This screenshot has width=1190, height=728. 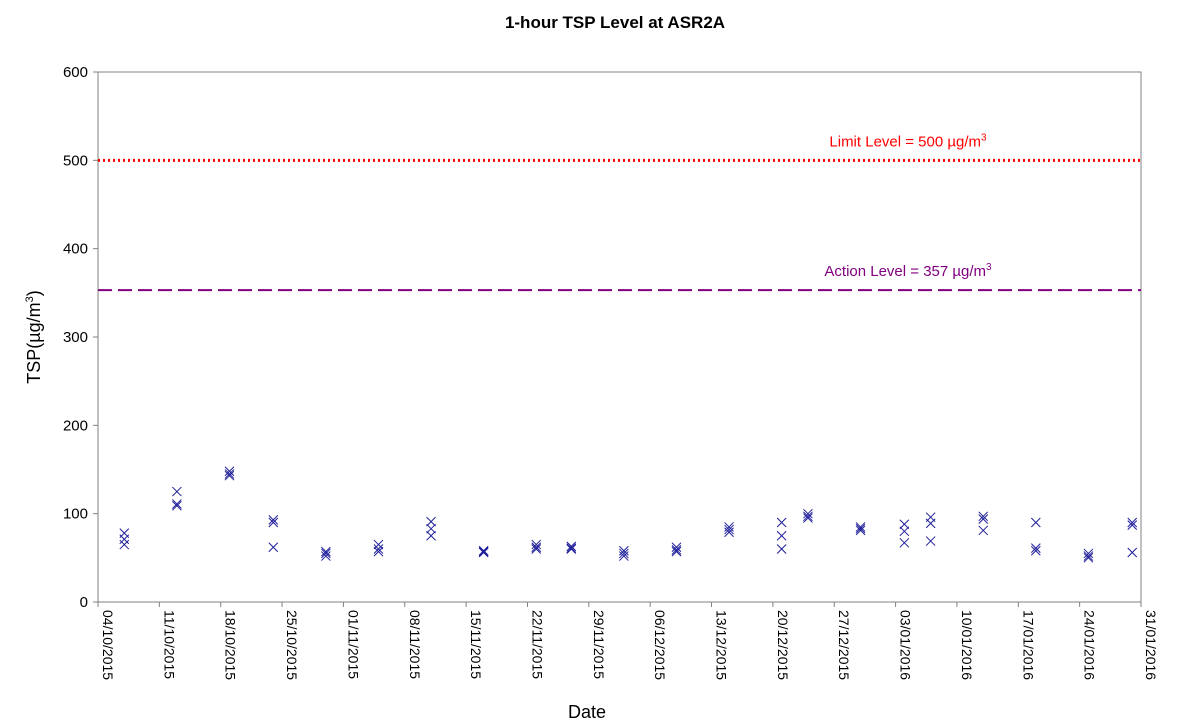 What do you see at coordinates (844, 645) in the screenshot?
I see `x-tick-label: 27/12/2015` at bounding box center [844, 645].